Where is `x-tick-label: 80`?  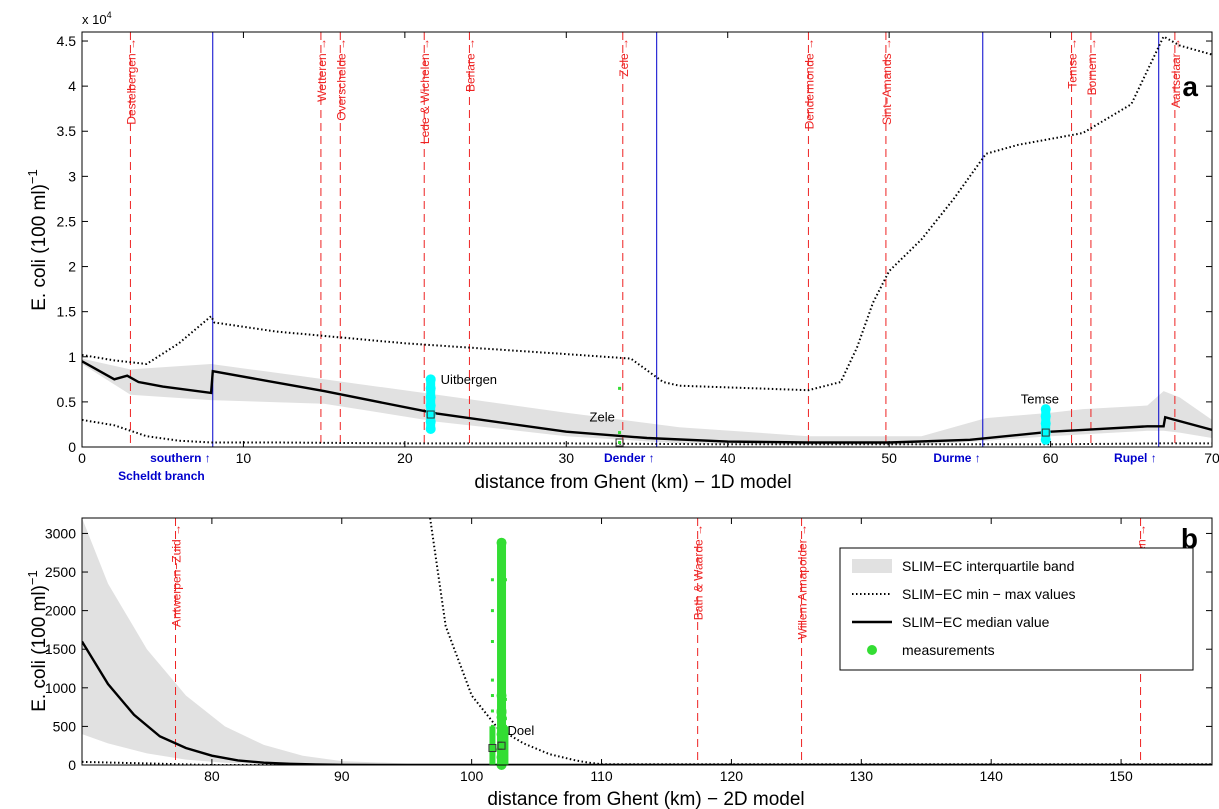
x-tick-label: 80 is located at coordinates (212, 776).